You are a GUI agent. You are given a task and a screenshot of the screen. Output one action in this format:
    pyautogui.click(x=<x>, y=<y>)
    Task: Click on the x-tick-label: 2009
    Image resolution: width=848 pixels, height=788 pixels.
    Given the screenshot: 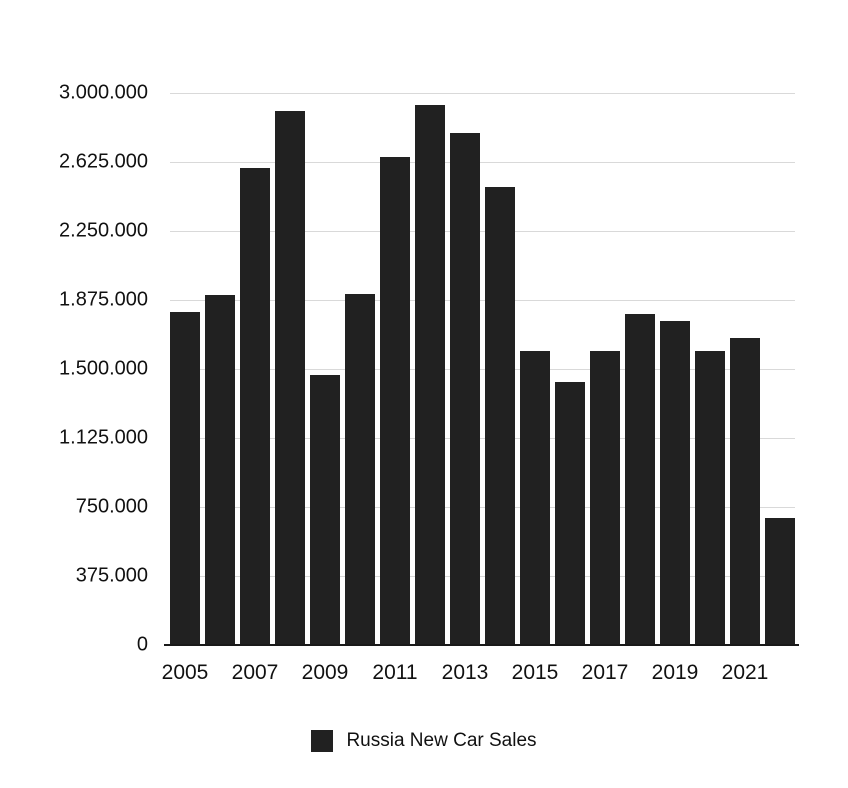 What is the action you would take?
    pyautogui.click(x=325, y=672)
    